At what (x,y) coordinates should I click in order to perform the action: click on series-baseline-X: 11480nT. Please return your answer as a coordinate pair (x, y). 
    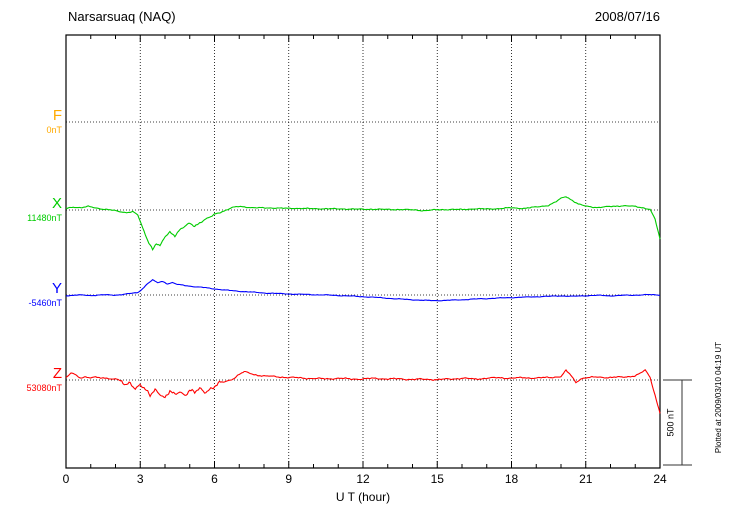
    Looking at the image, I should click on (44, 218).